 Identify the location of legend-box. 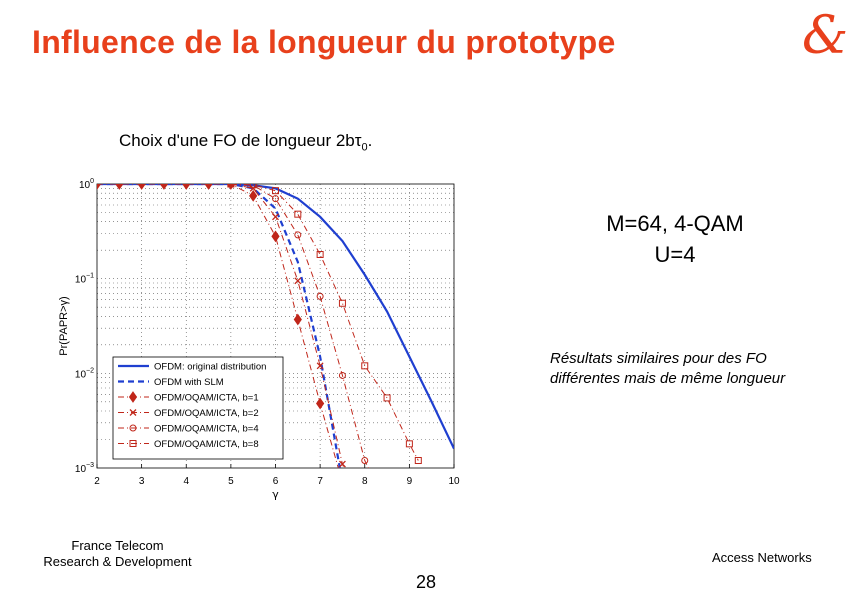
(198, 408).